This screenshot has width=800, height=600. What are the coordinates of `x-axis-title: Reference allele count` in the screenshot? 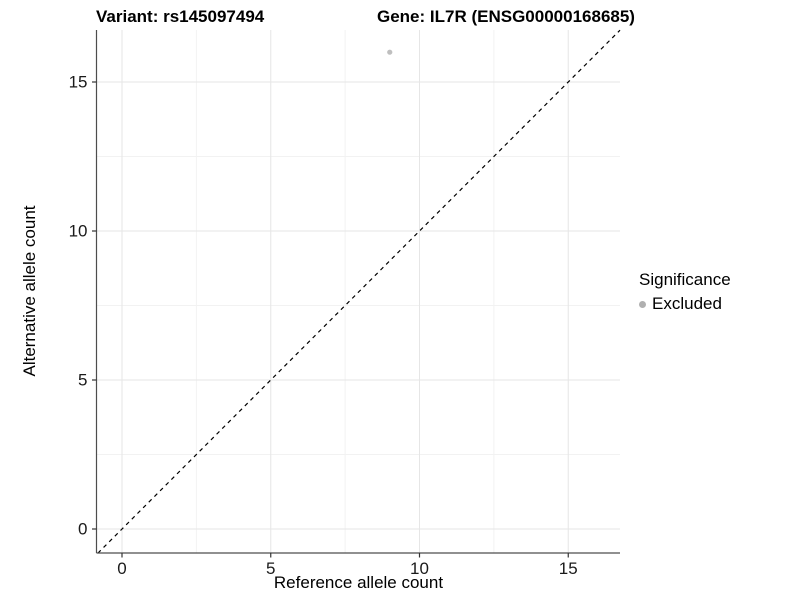 It's located at (358, 582).